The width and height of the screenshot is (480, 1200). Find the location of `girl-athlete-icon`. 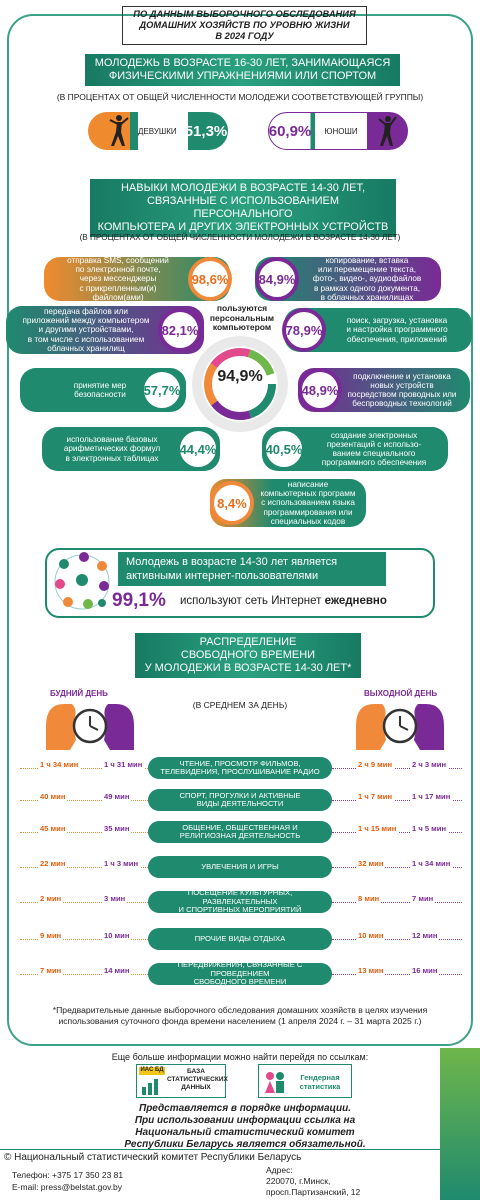

girl-athlete-icon is located at coordinates (119, 130).